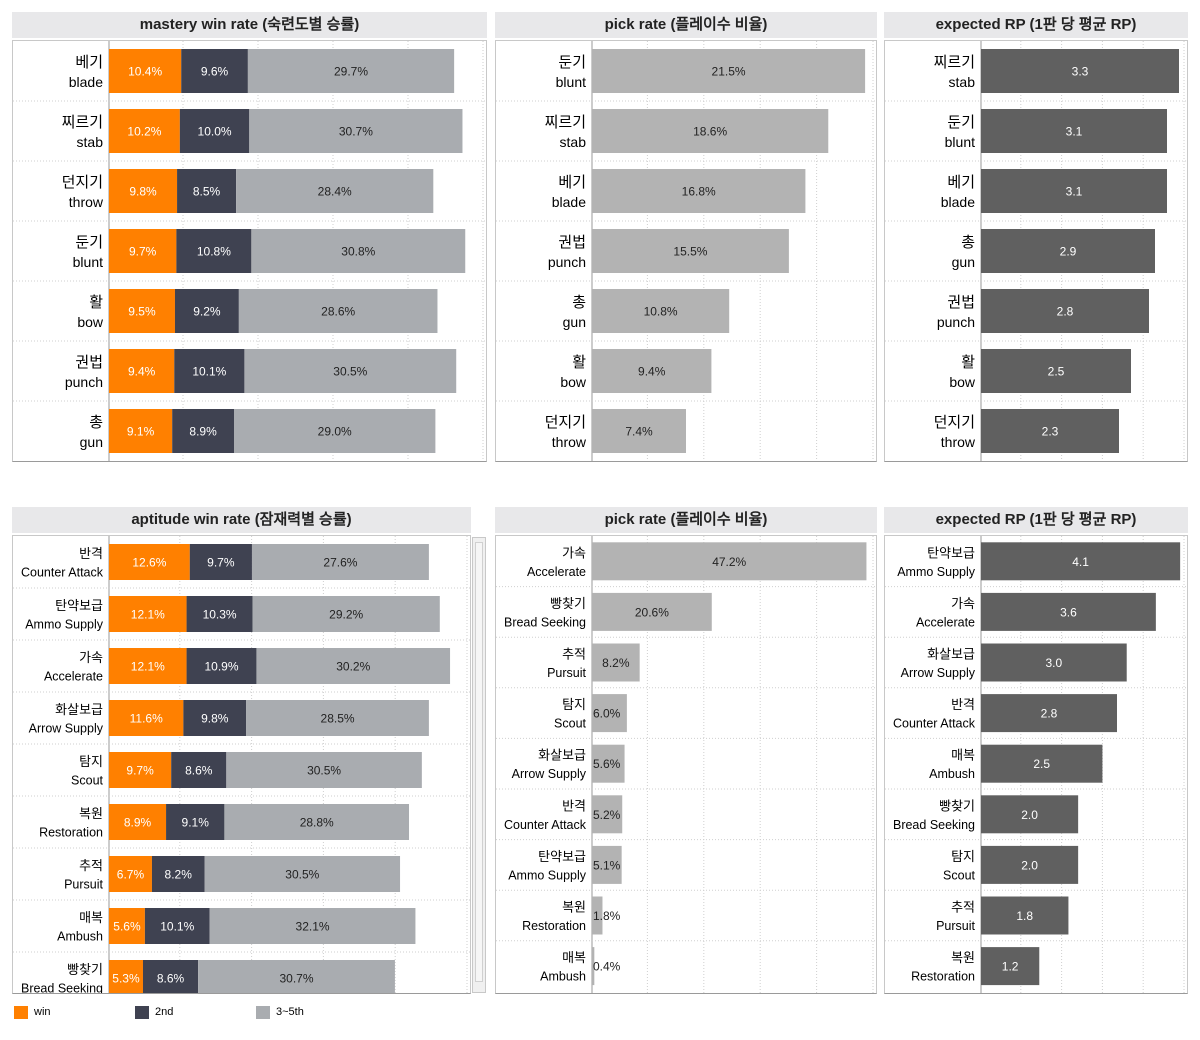 This screenshot has width=1200, height=1040. Describe the element at coordinates (699, 192) in the screenshot. I see `data-label: 16.8%` at that location.